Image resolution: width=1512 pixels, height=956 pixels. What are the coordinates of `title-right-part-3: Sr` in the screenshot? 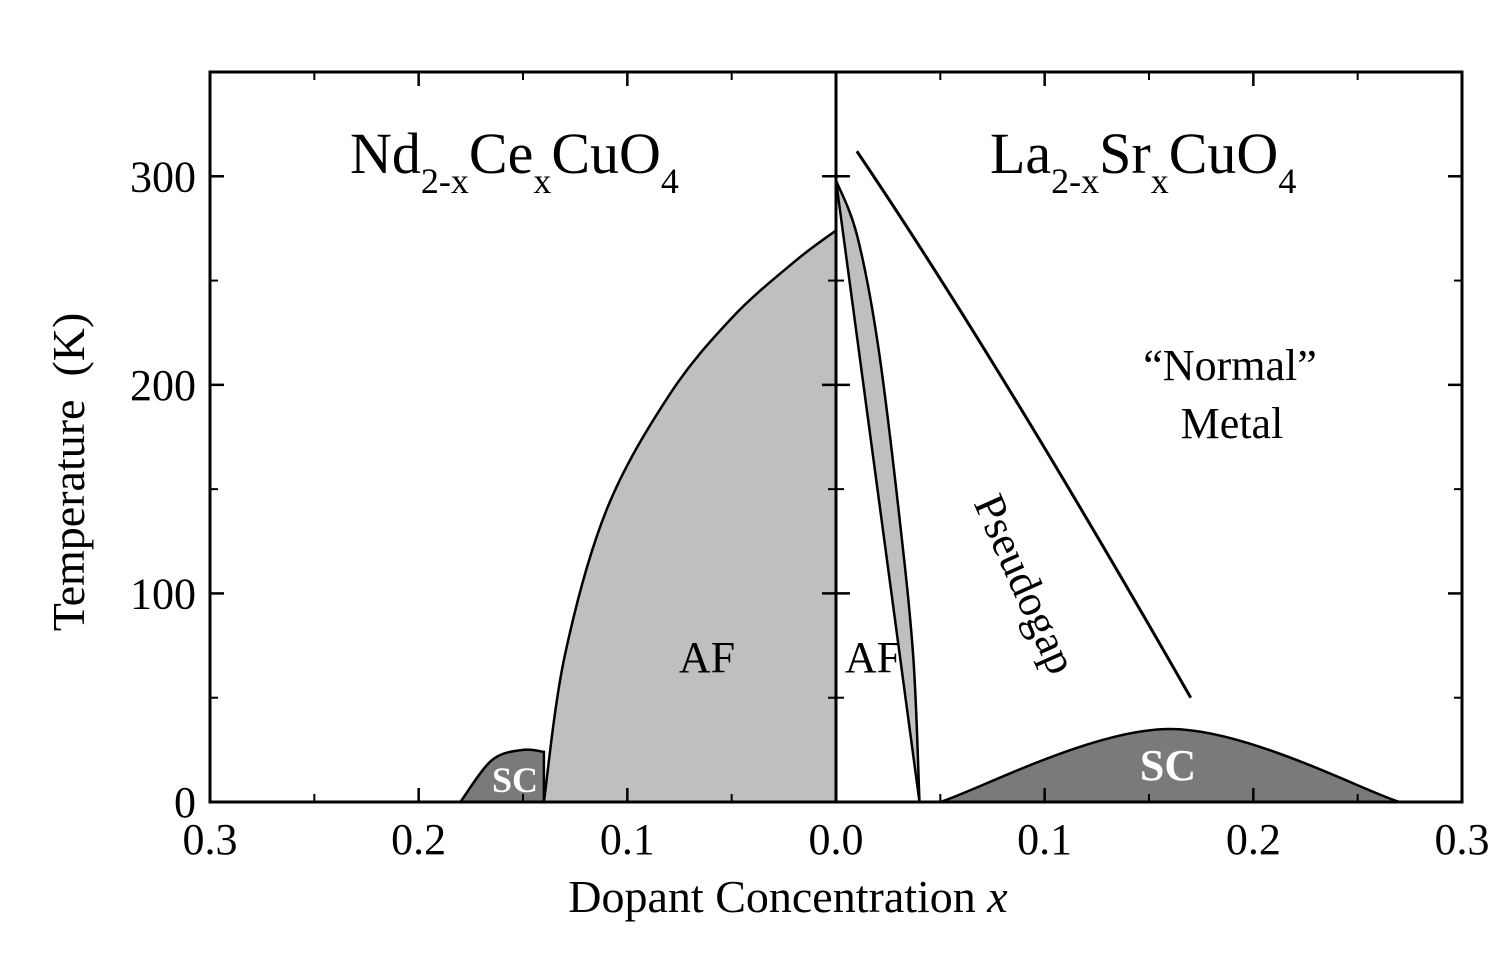 It's located at (1125, 153).